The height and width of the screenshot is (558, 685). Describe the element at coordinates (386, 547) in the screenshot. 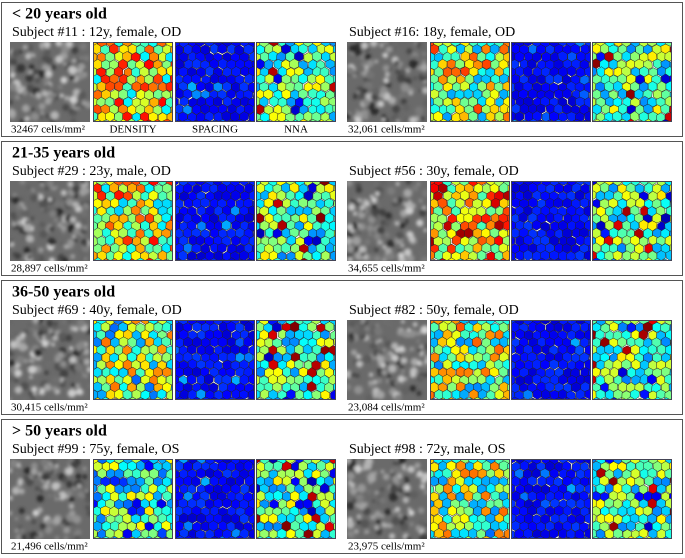

I see `cell-density: 23,975 cells/mm²` at that location.